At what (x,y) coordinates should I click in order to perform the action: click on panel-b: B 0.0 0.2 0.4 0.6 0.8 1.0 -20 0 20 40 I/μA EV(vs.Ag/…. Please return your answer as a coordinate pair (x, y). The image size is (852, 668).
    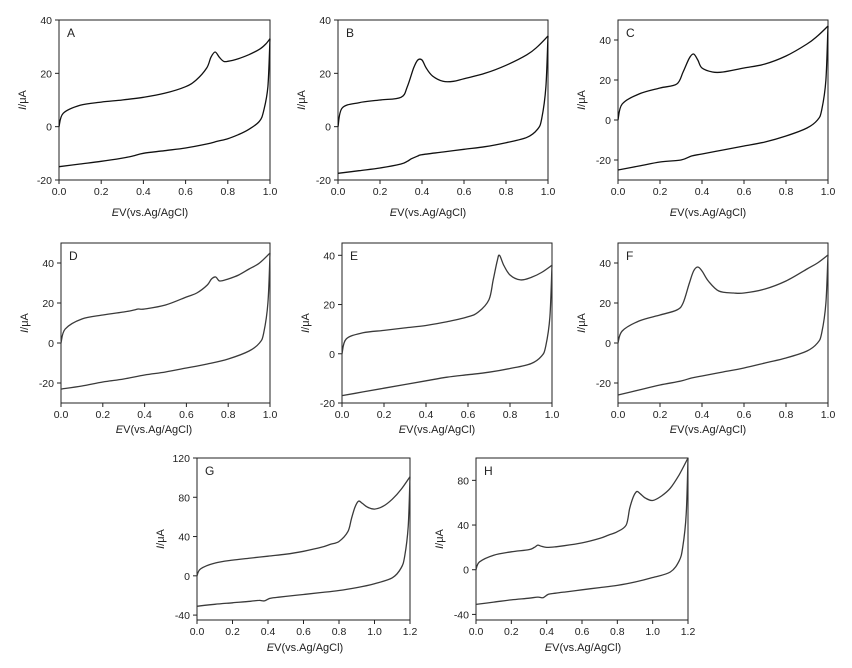
    Looking at the image, I should click on (425, 117).